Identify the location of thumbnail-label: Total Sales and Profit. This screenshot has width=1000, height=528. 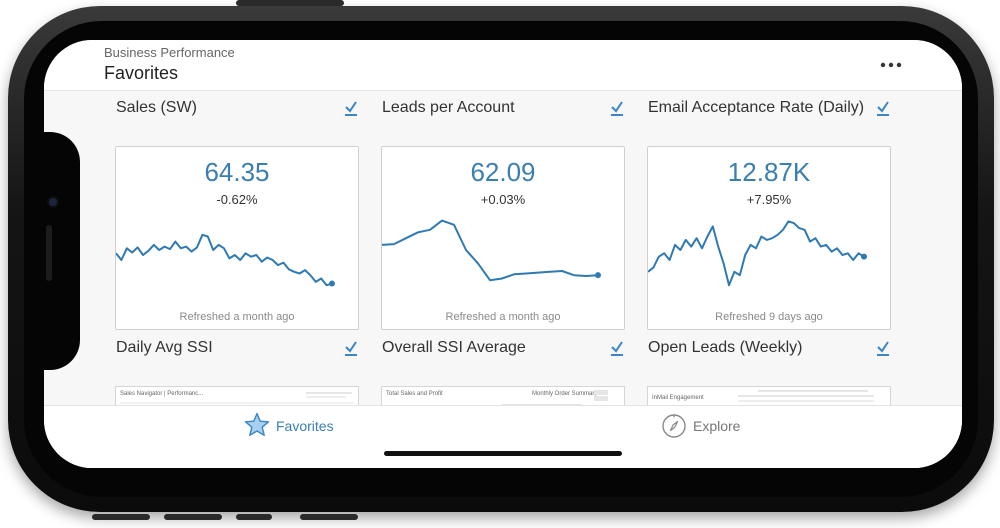
(414, 394).